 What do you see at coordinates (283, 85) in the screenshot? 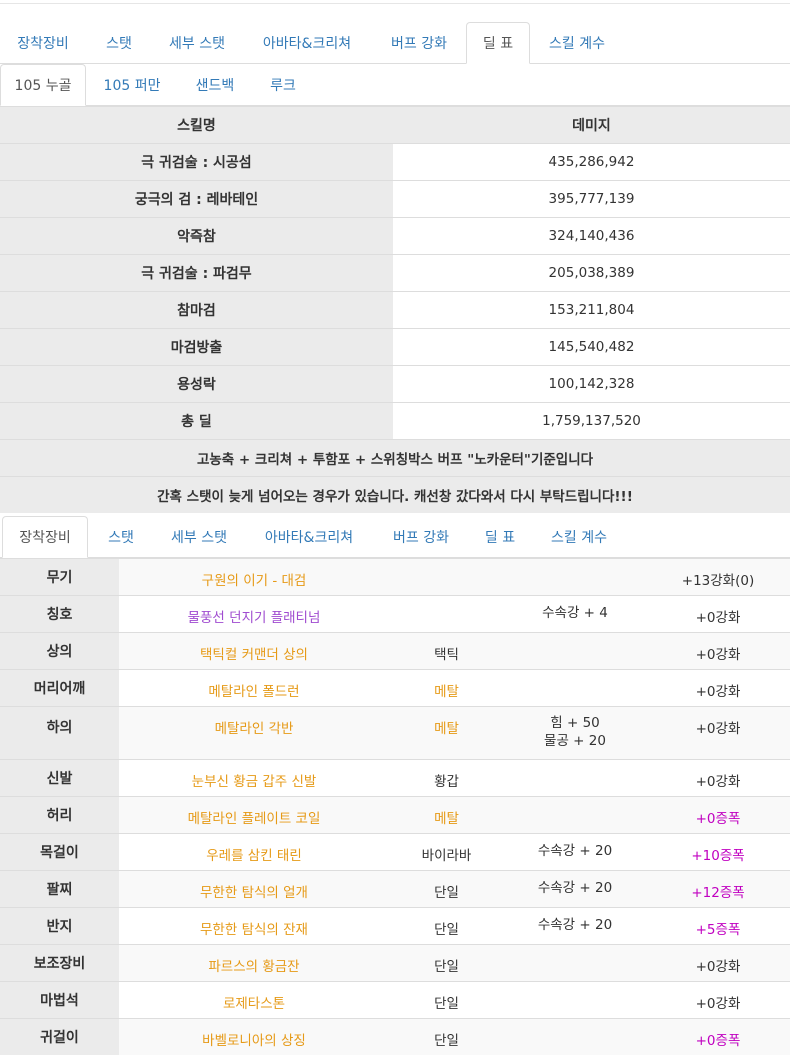
I see `tab-luke: 루크` at bounding box center [283, 85].